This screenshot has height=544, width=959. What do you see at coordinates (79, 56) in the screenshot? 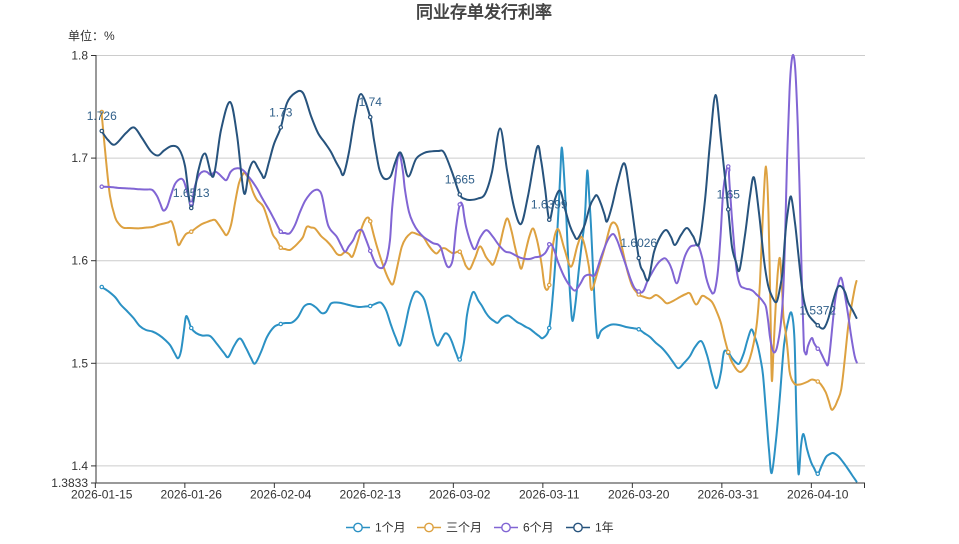
I see `svg-text: 1.8` at bounding box center [79, 56].